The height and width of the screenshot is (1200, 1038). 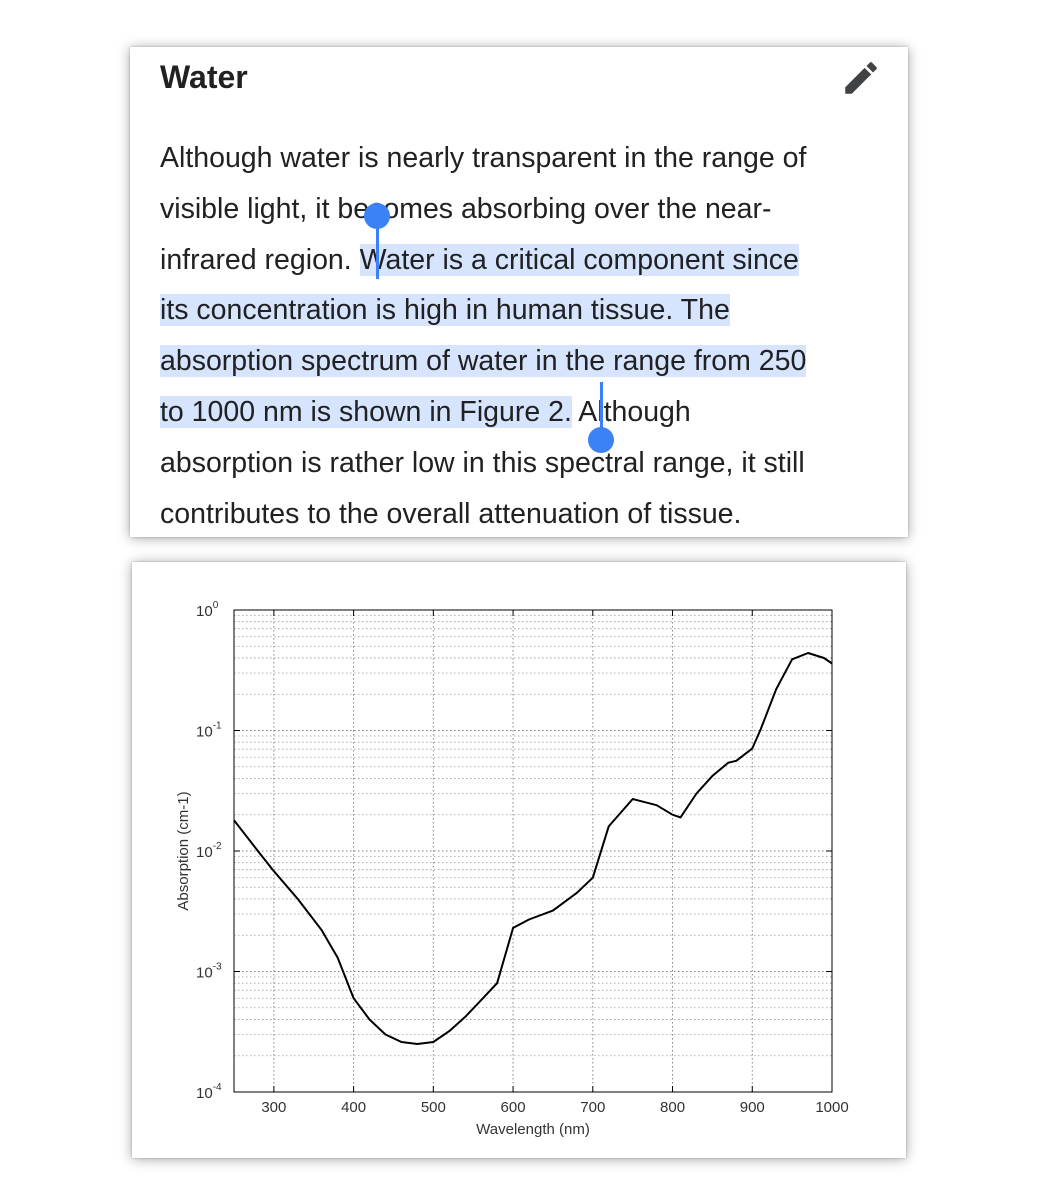 What do you see at coordinates (209, 731) in the screenshot?
I see `y-tick-label: 10⁻¹` at bounding box center [209, 731].